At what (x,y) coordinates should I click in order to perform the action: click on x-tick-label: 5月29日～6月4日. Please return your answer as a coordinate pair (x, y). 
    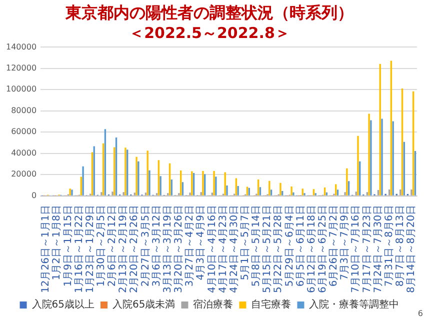
    Looking at the image, I should click on (290, 245).